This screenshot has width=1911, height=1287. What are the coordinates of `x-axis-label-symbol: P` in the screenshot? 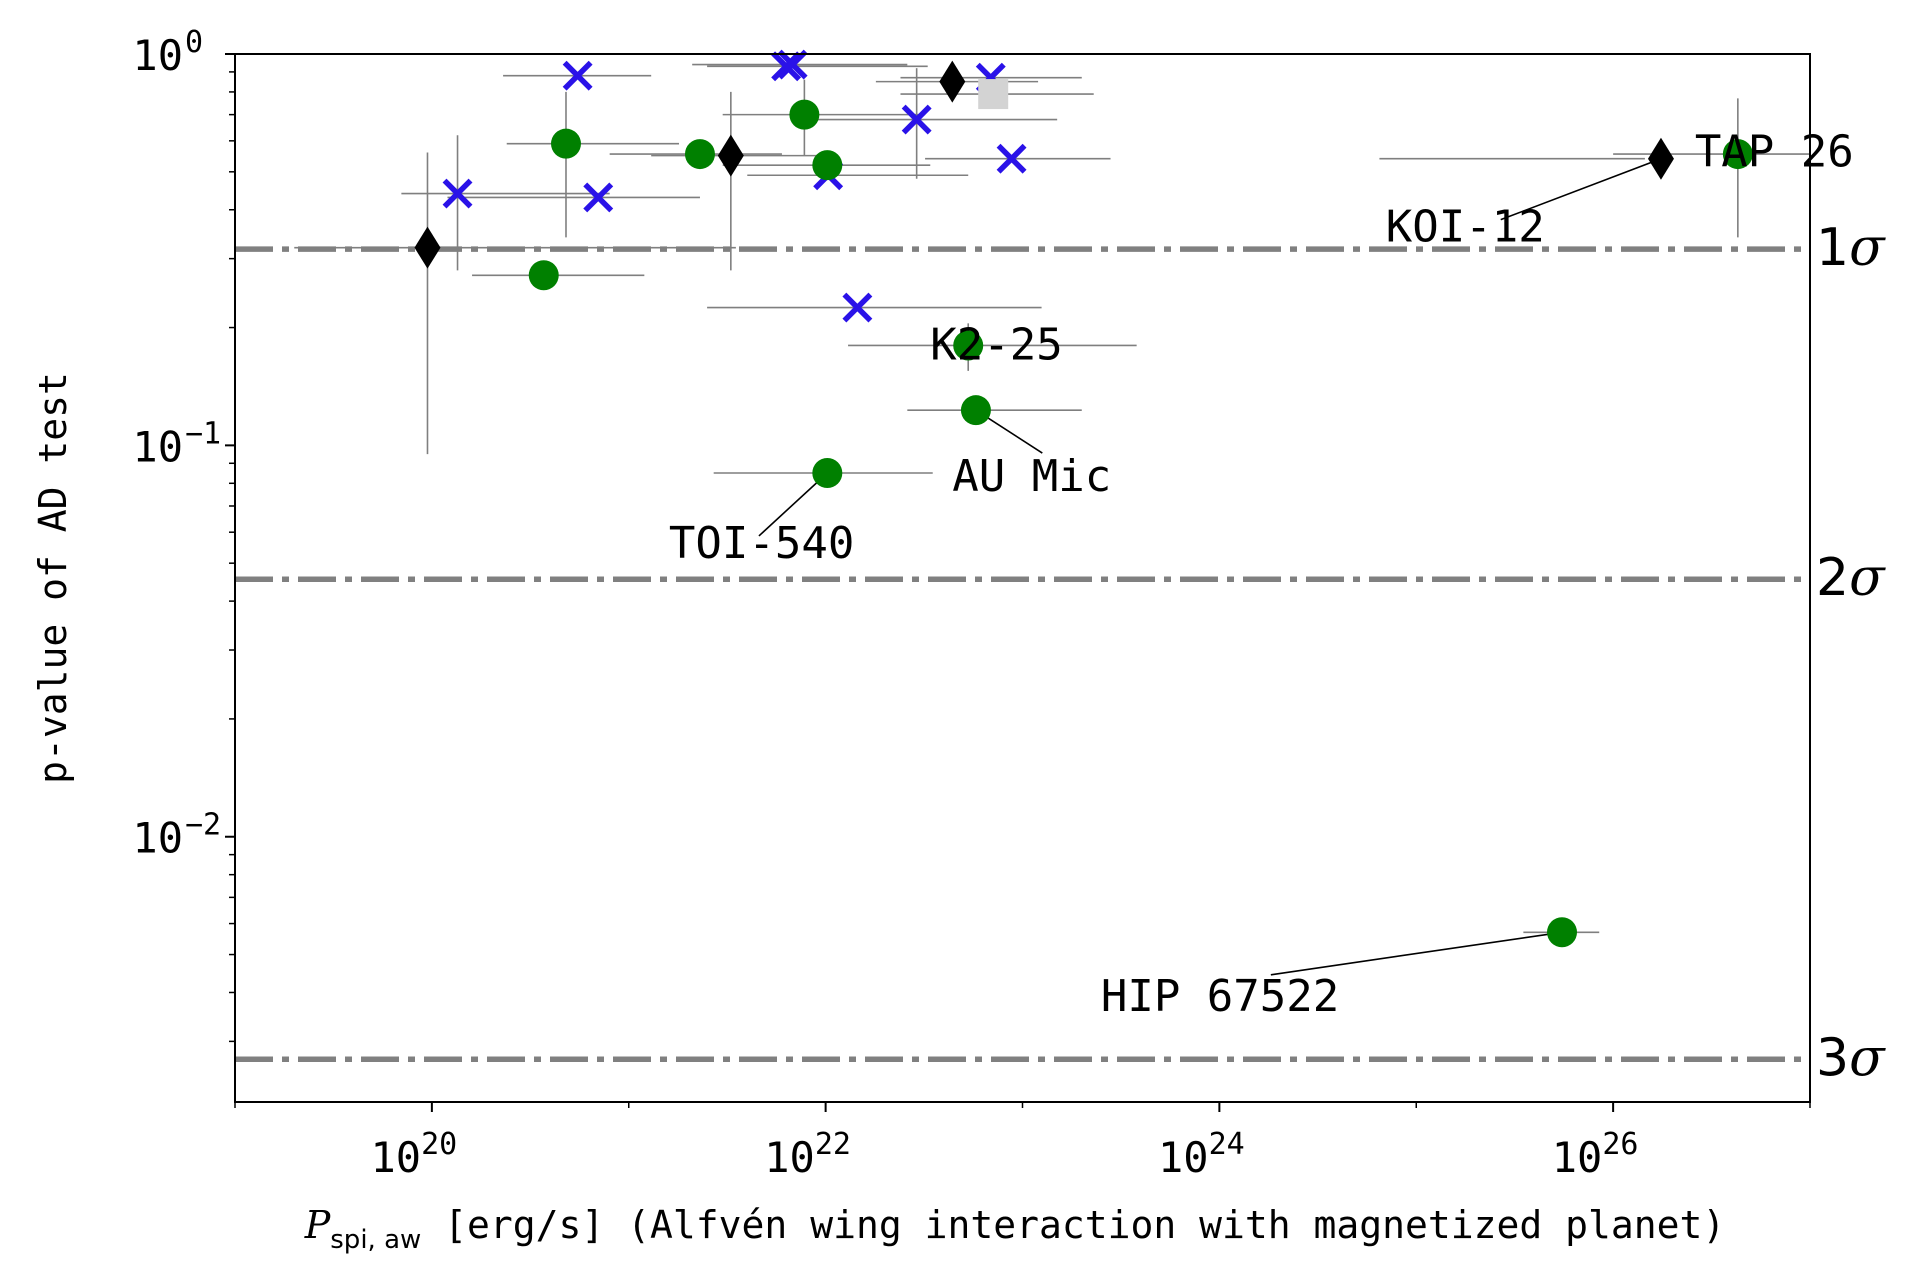 It's located at (318, 1225).